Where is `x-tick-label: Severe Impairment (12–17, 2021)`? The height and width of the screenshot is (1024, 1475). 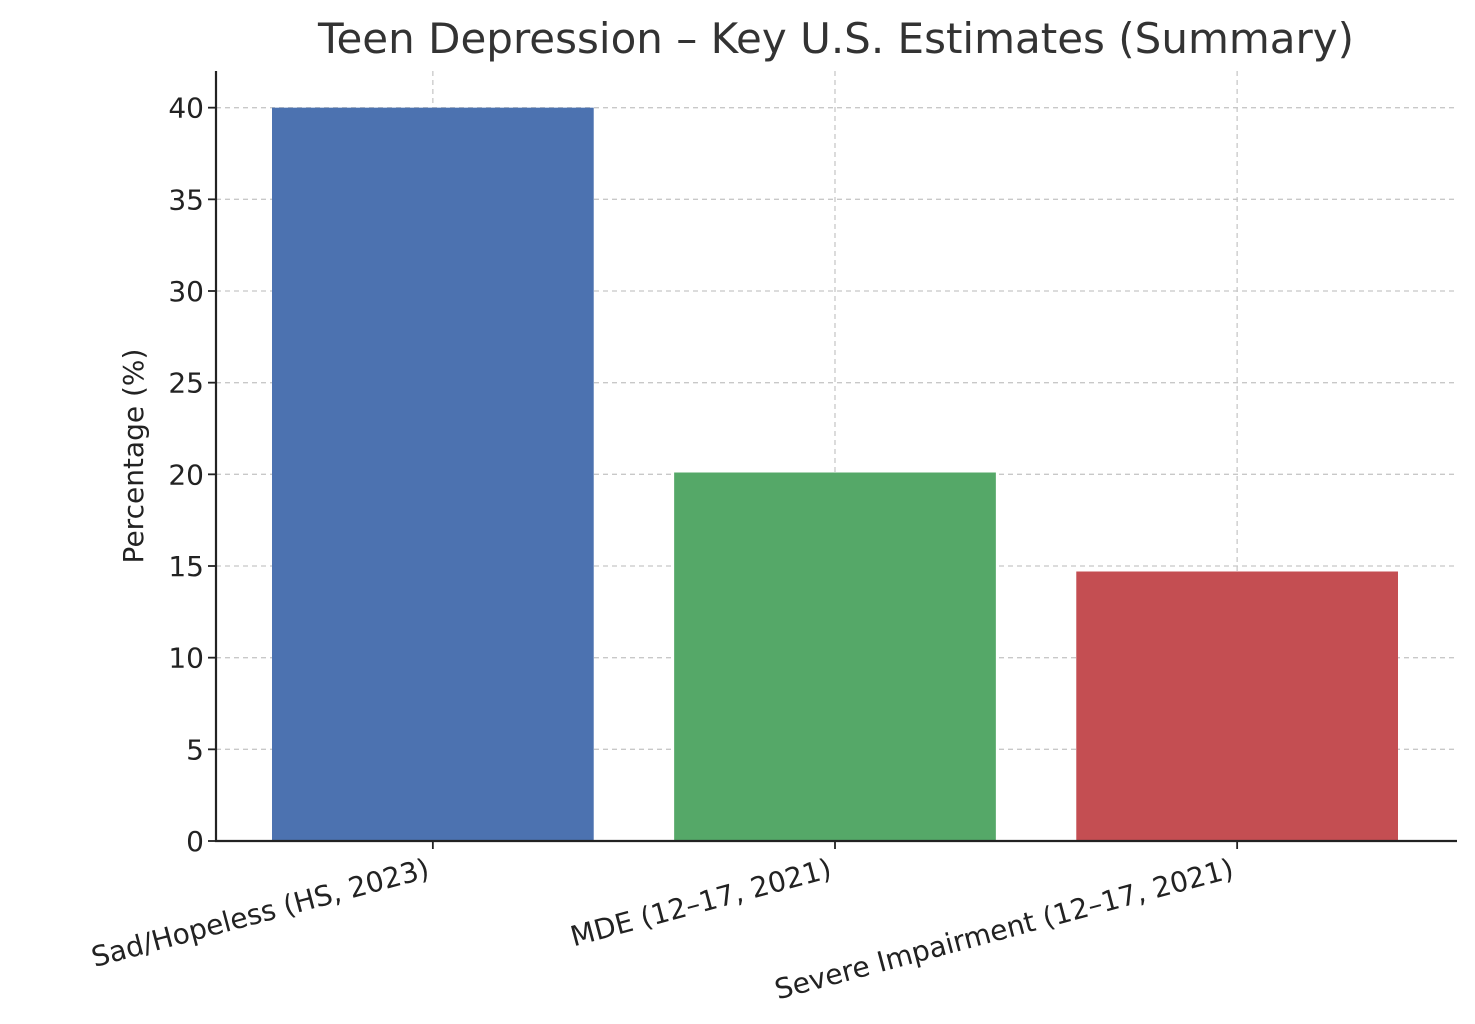 x-tick-label: Severe Impairment (12–17, 2021) is located at coordinates (1004, 929).